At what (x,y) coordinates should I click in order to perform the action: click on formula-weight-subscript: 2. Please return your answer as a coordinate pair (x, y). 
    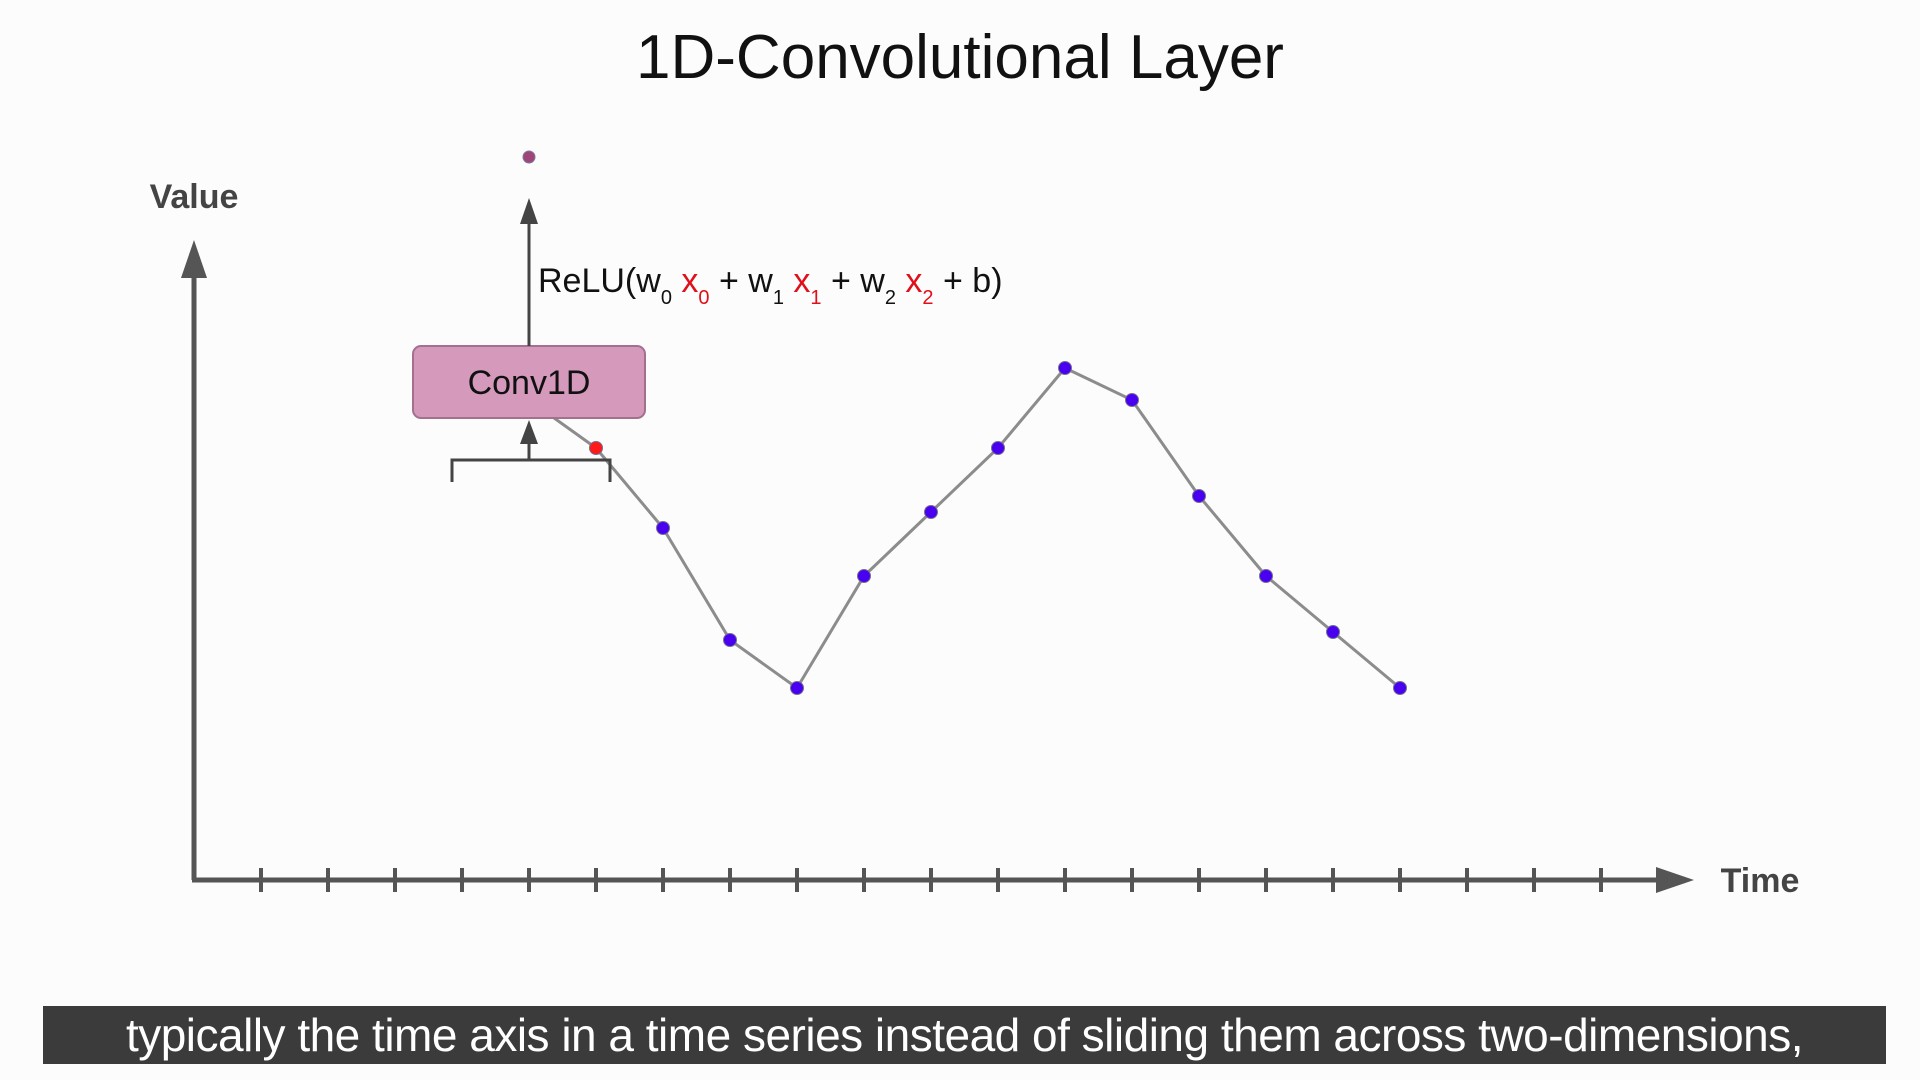
    Looking at the image, I should click on (890, 298).